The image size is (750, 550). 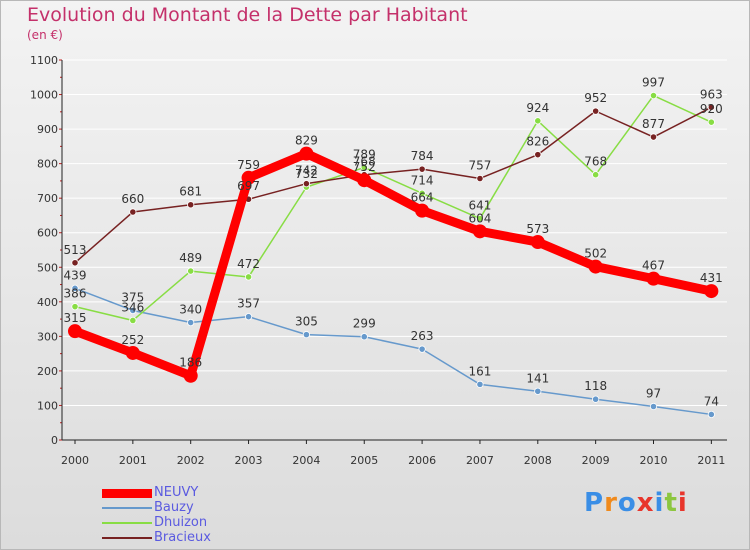 What do you see at coordinates (174, 507) in the screenshot?
I see `legend-label: Bauzy` at bounding box center [174, 507].